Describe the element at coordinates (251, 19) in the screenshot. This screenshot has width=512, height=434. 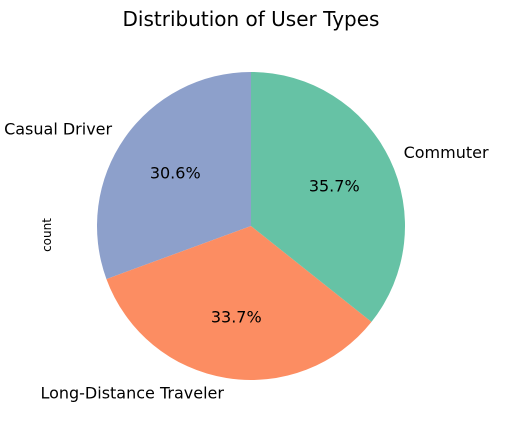
I see `chart-title: Distribution of User Types` at that location.